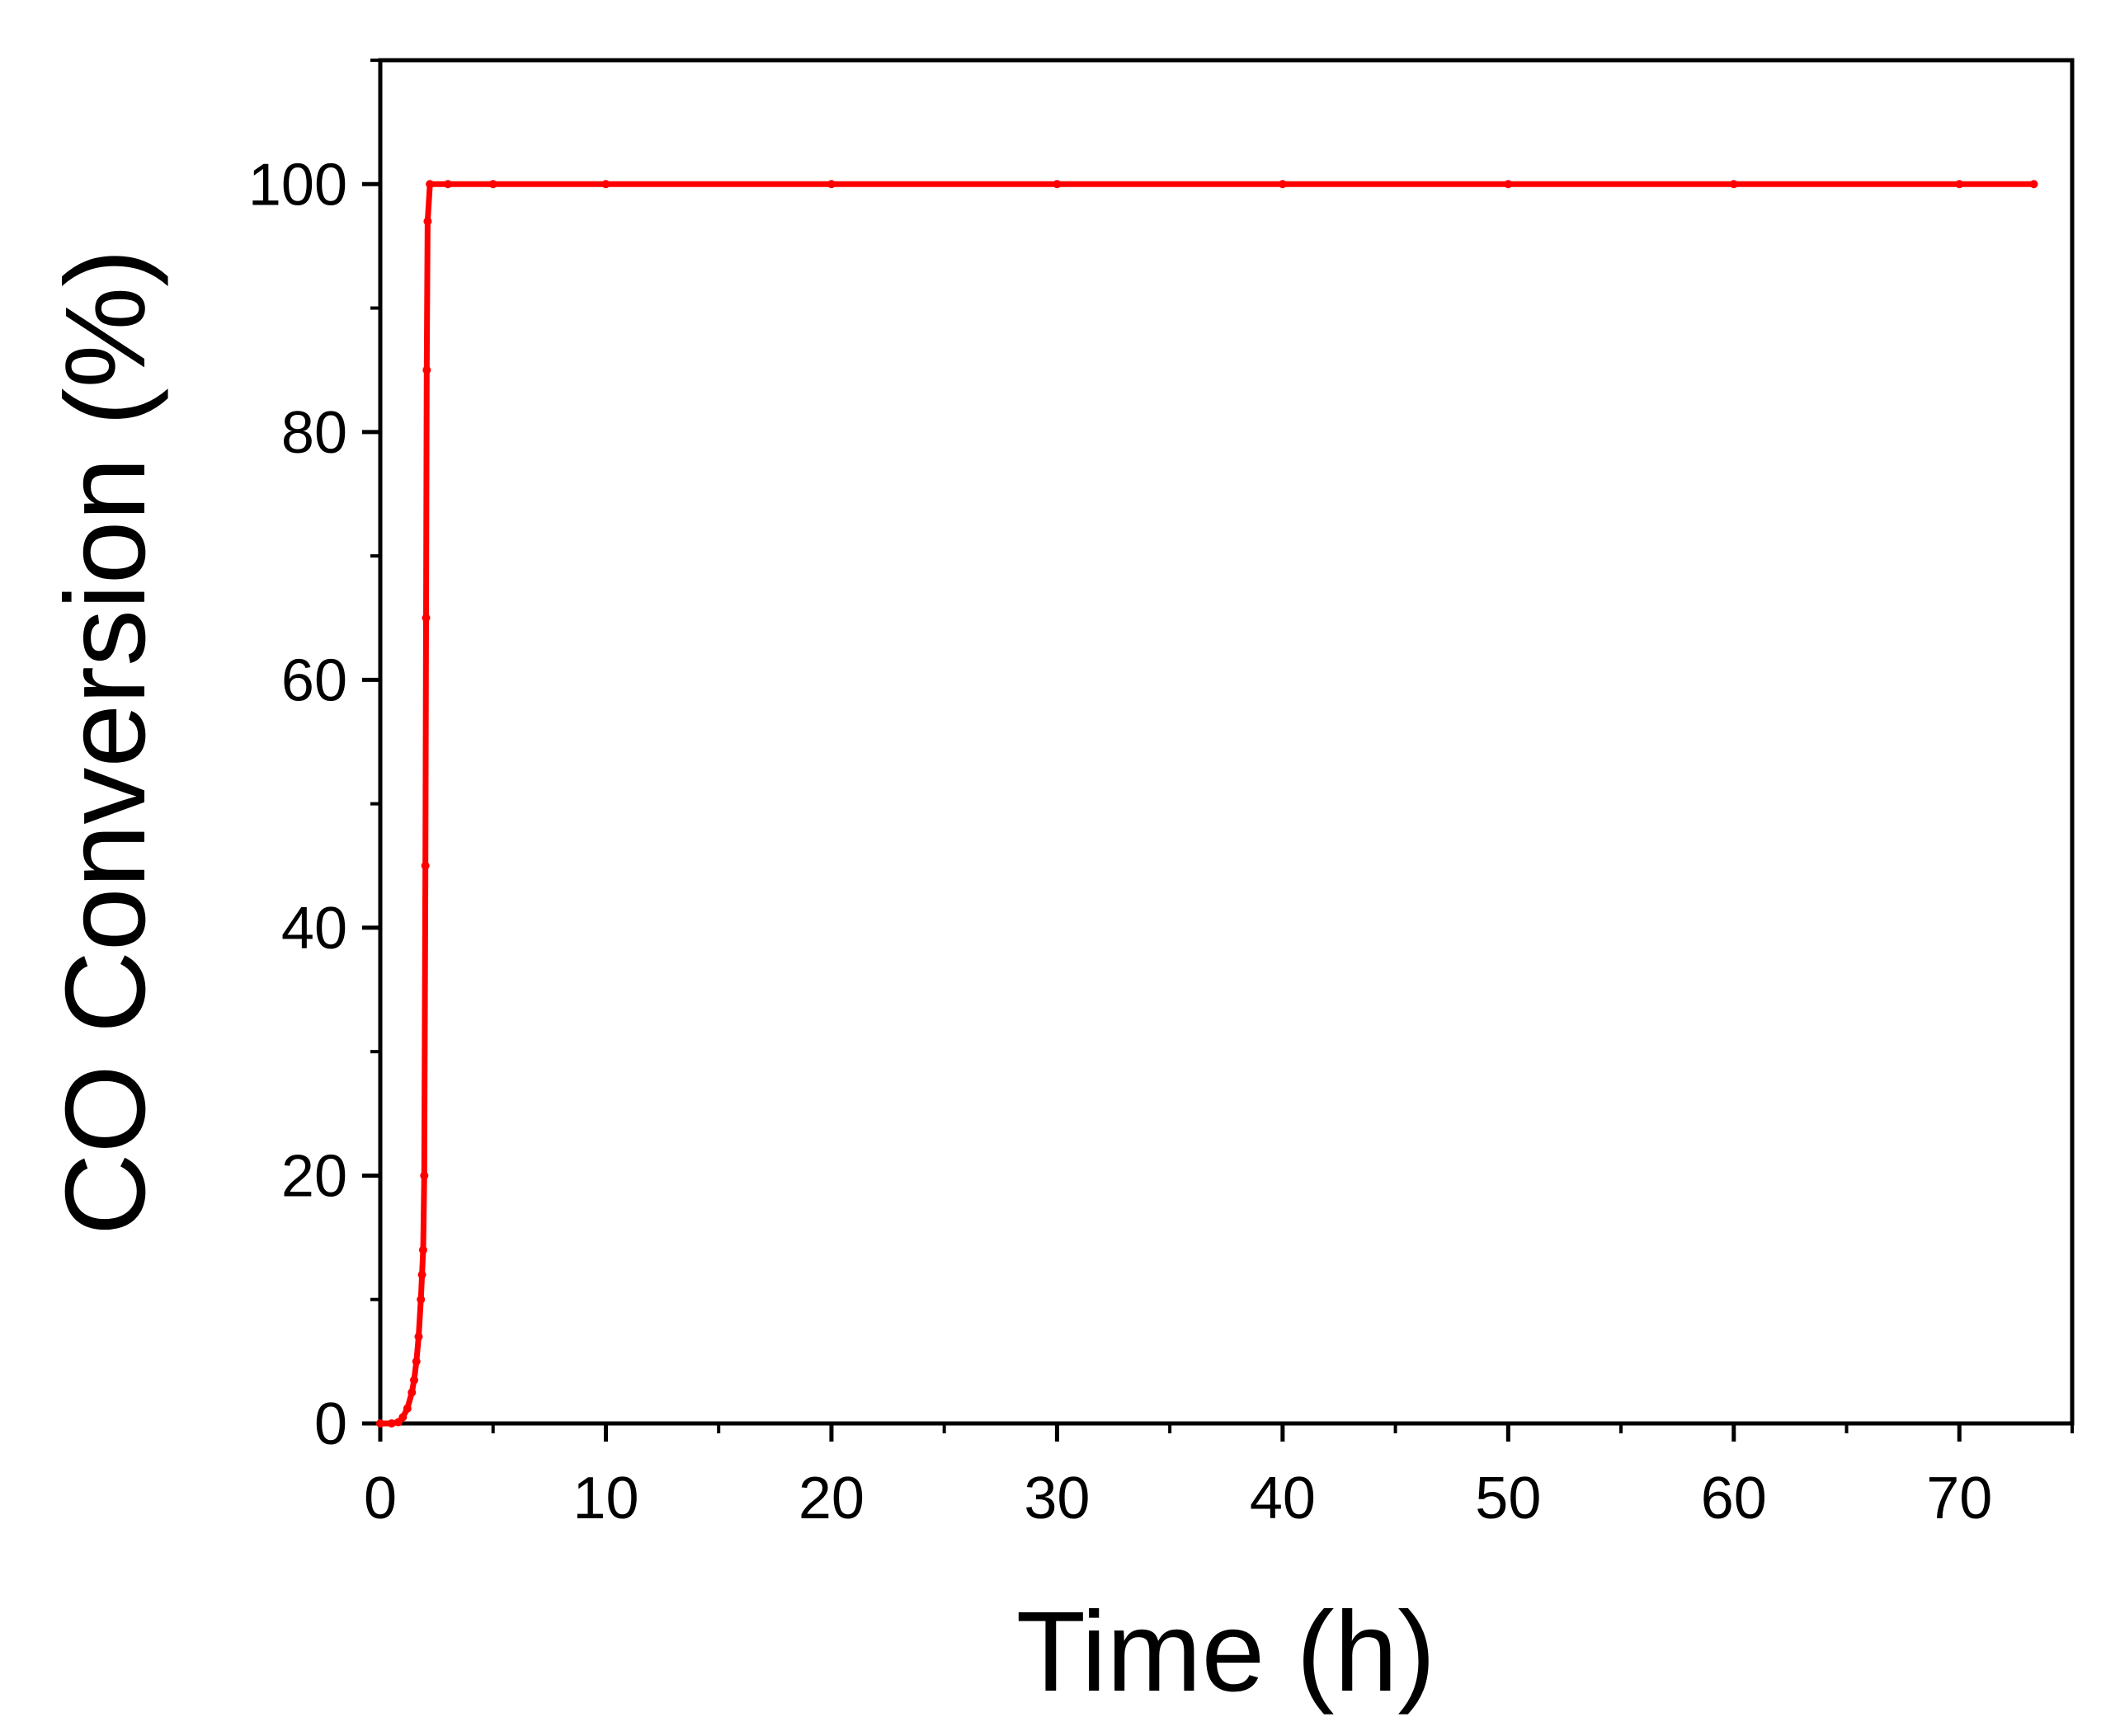 This screenshot has height=1736, width=2120. I want to click on x-axis-title: Time (h), so click(1226, 1651).